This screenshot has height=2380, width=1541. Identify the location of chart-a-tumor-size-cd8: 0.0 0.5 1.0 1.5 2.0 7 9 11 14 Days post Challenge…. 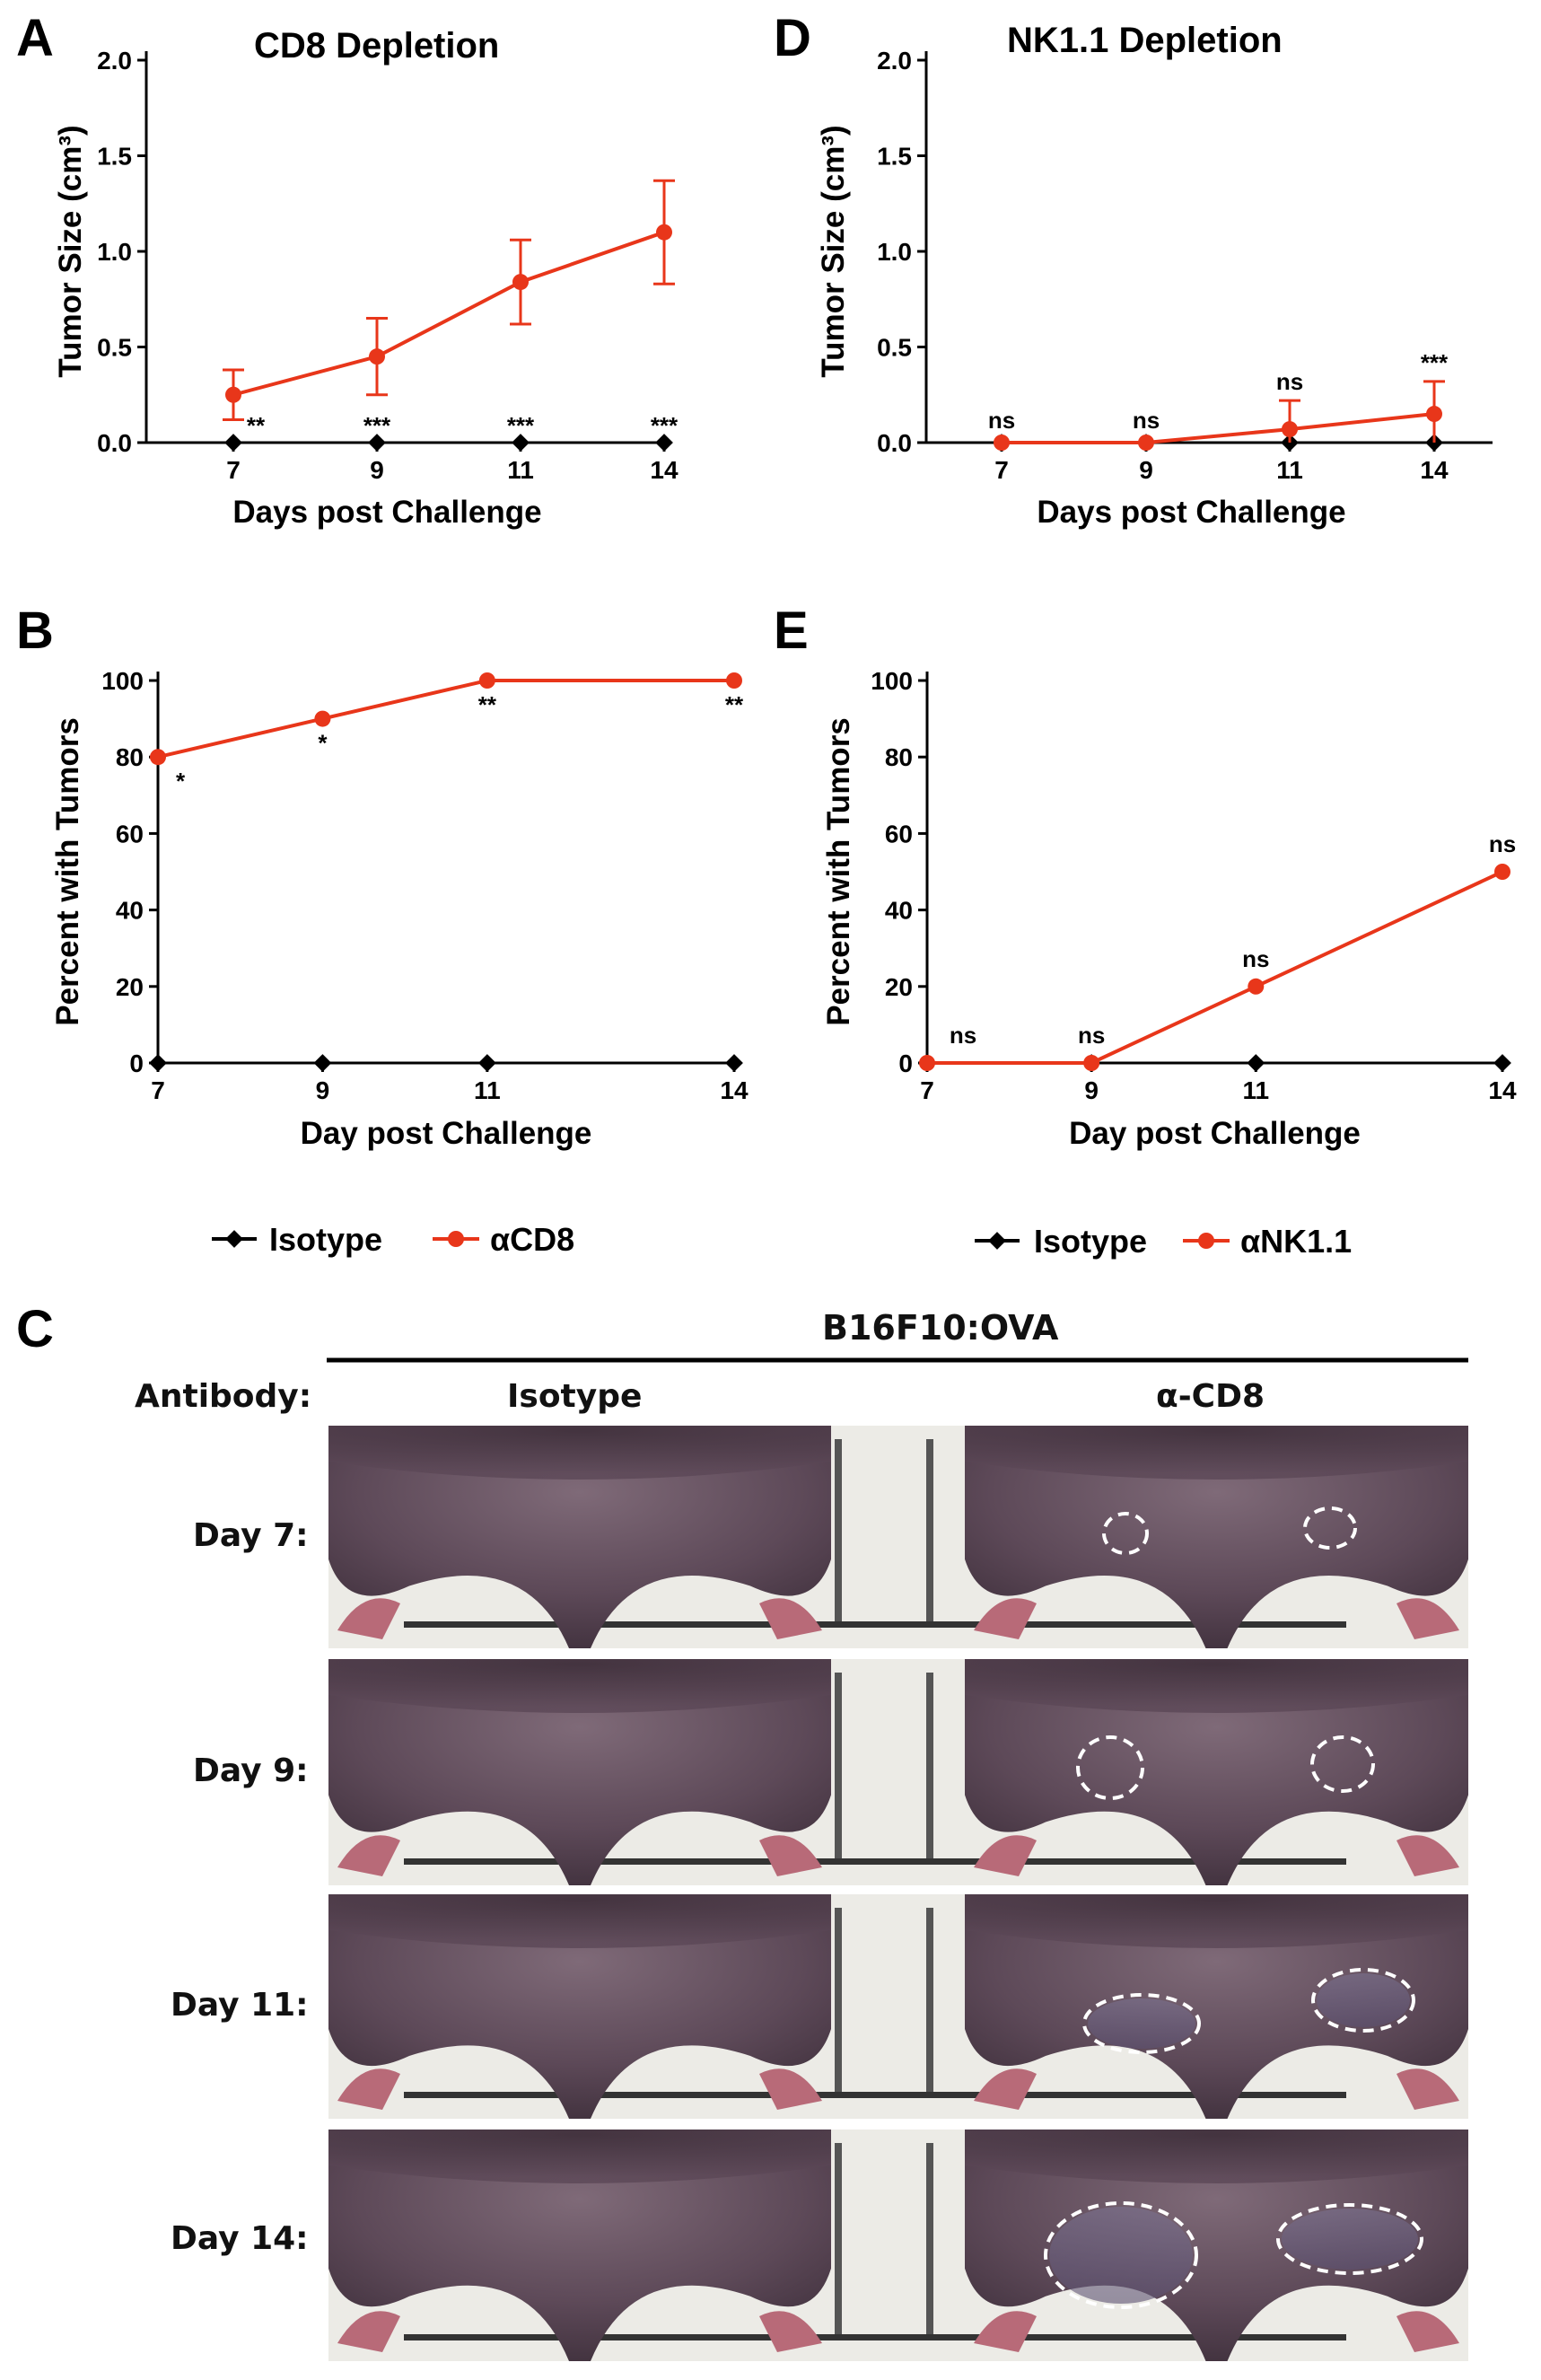
(366, 288).